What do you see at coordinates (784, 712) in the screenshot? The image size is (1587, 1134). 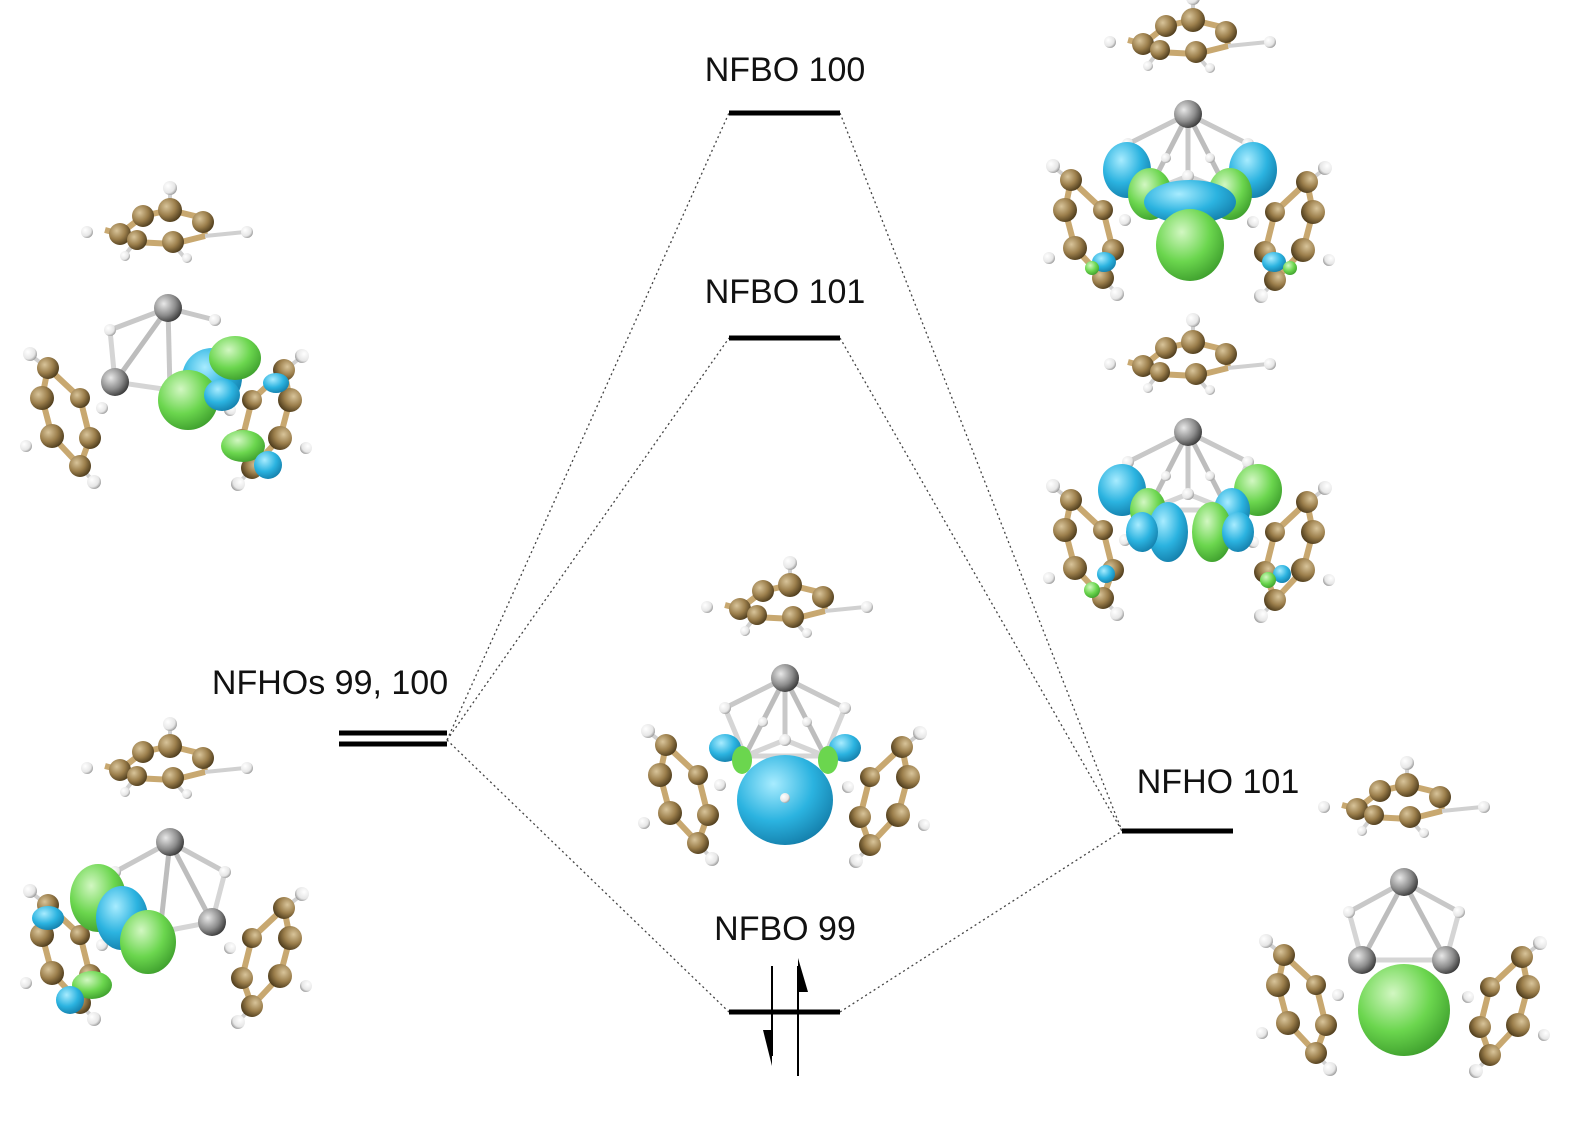 I see `nfbo-99-orbital` at bounding box center [784, 712].